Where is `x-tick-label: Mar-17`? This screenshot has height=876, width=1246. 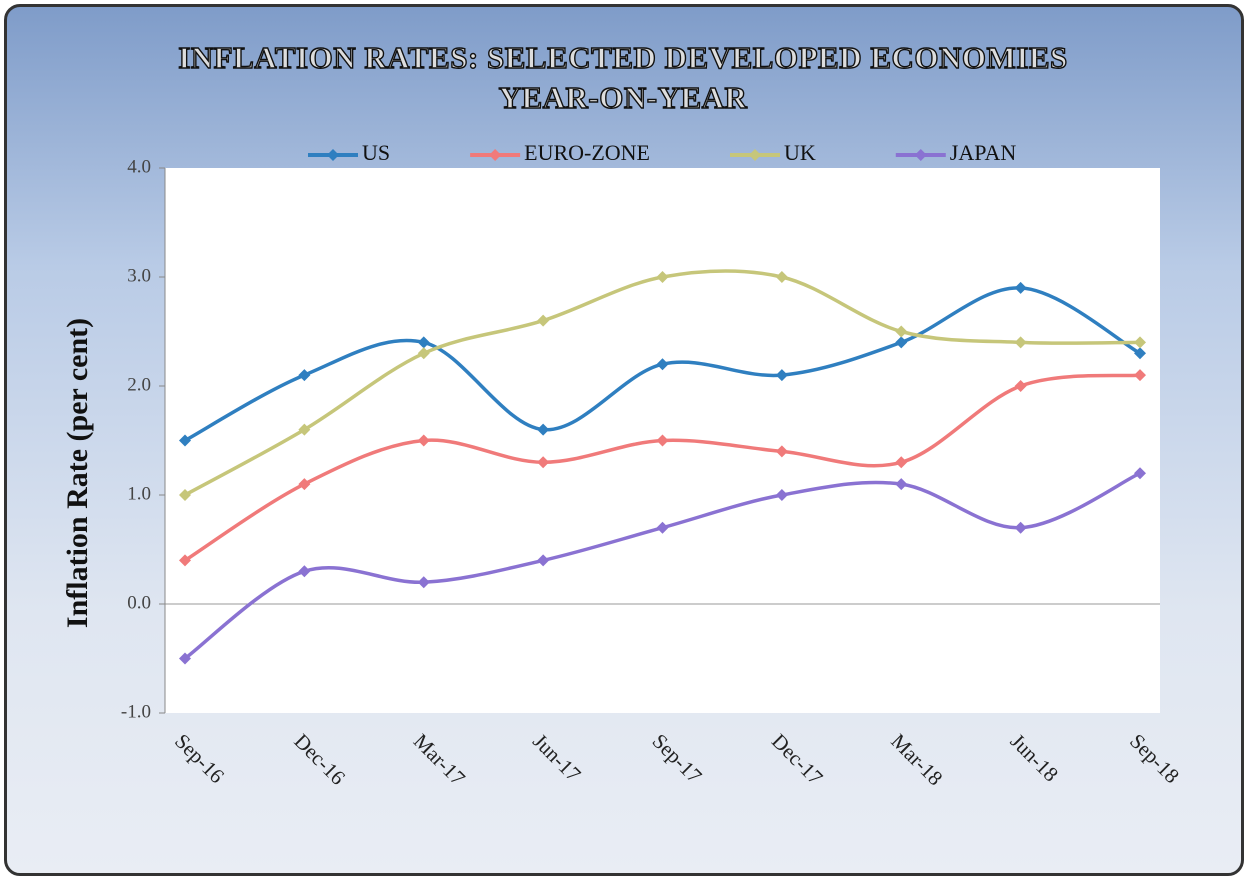 x-tick-label: Mar-17 is located at coordinates (439, 759).